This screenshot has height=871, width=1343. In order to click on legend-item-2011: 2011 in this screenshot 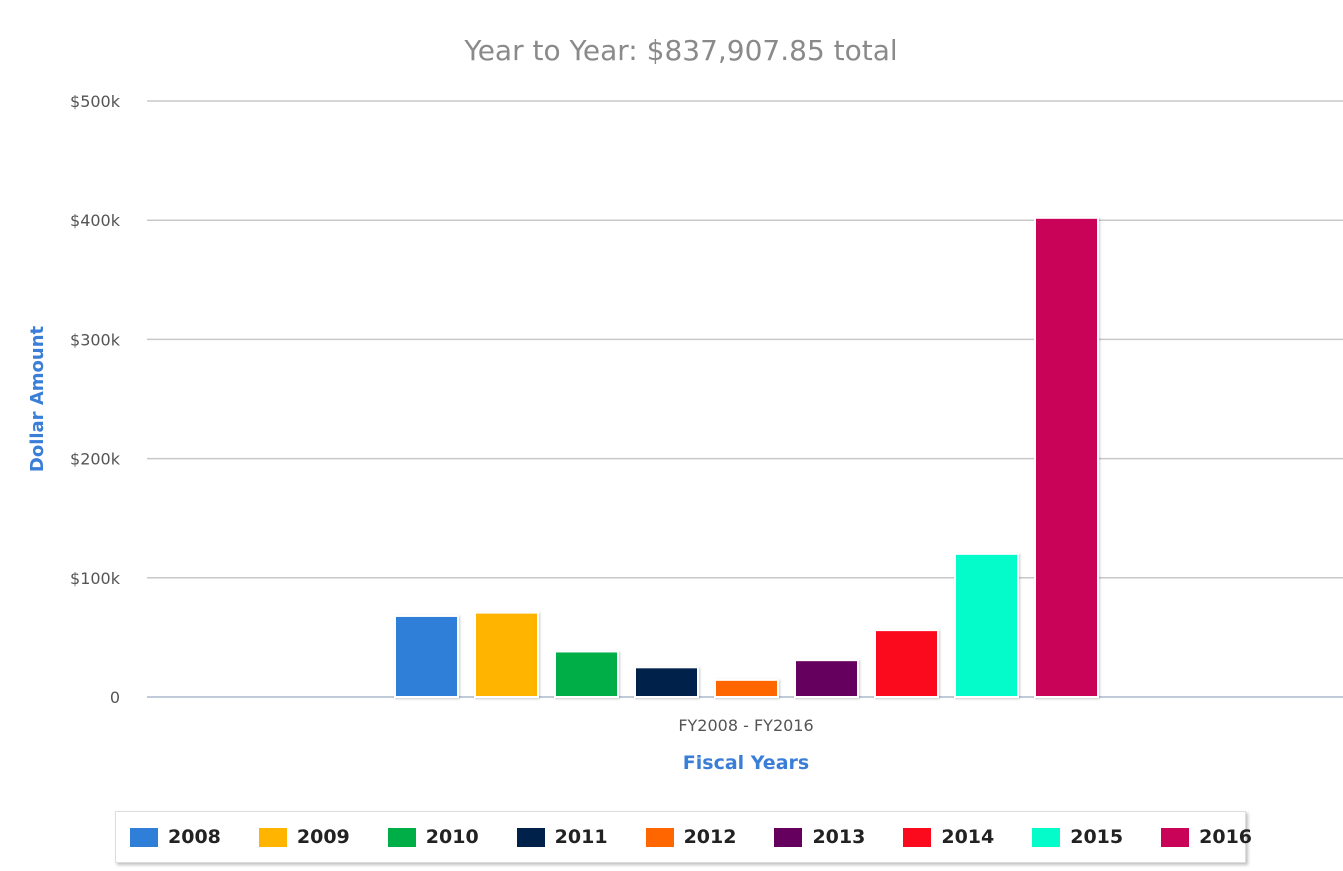, I will do `click(562, 837)`.